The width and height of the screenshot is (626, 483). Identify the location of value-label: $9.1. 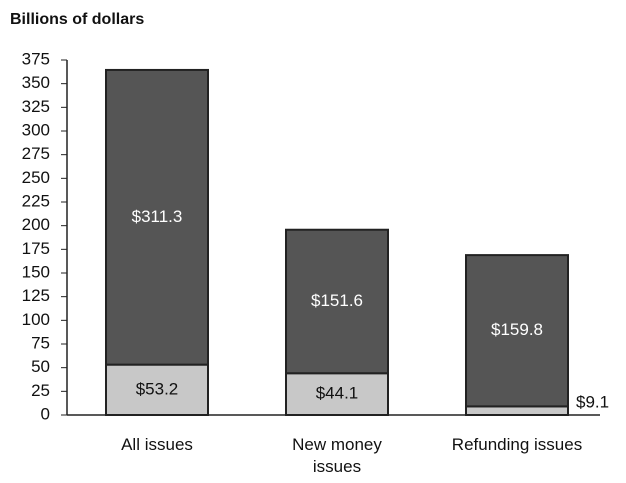
(592, 401).